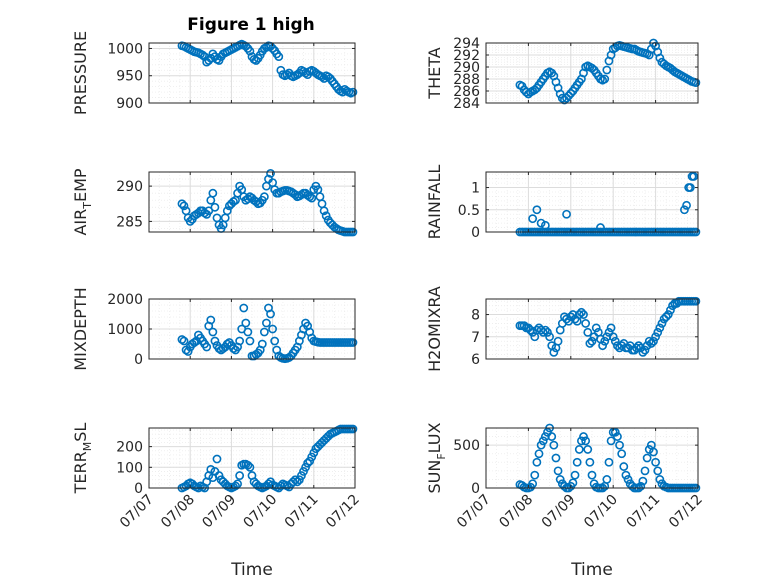  What do you see at coordinates (475, 338) in the screenshot?
I see `y-tick-label: 7` at bounding box center [475, 338].